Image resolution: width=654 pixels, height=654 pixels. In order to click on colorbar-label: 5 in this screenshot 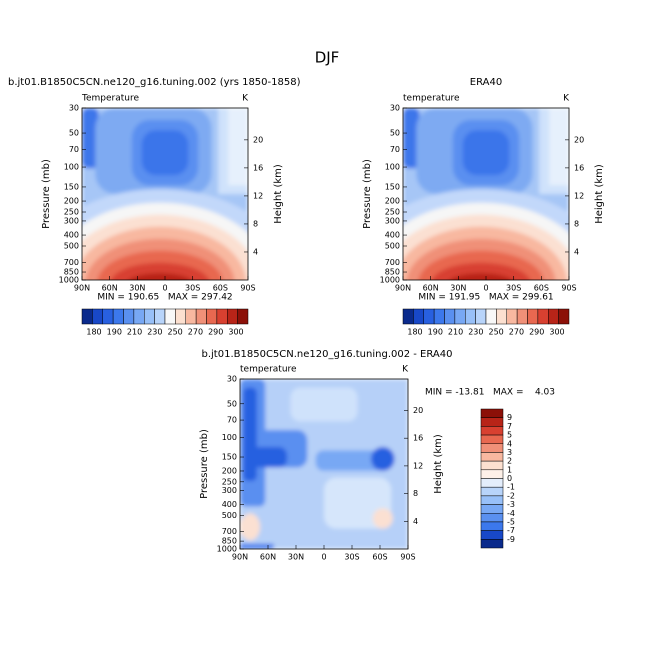, I will do `click(509, 435)`.